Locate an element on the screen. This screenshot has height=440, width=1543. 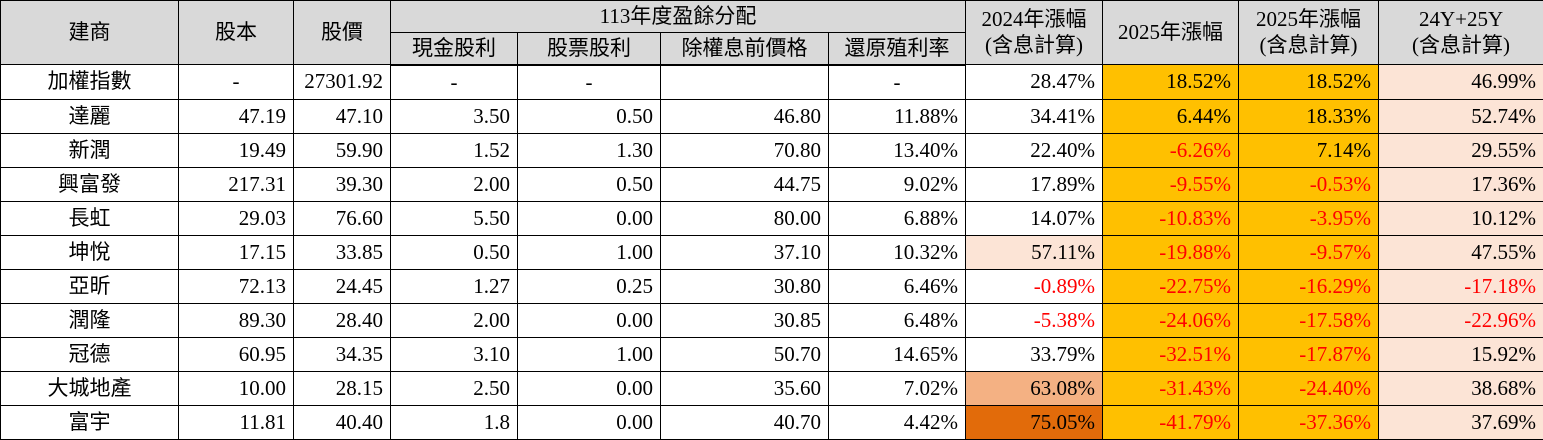
cell-cash-dividend: 1.27 is located at coordinates (454, 286).